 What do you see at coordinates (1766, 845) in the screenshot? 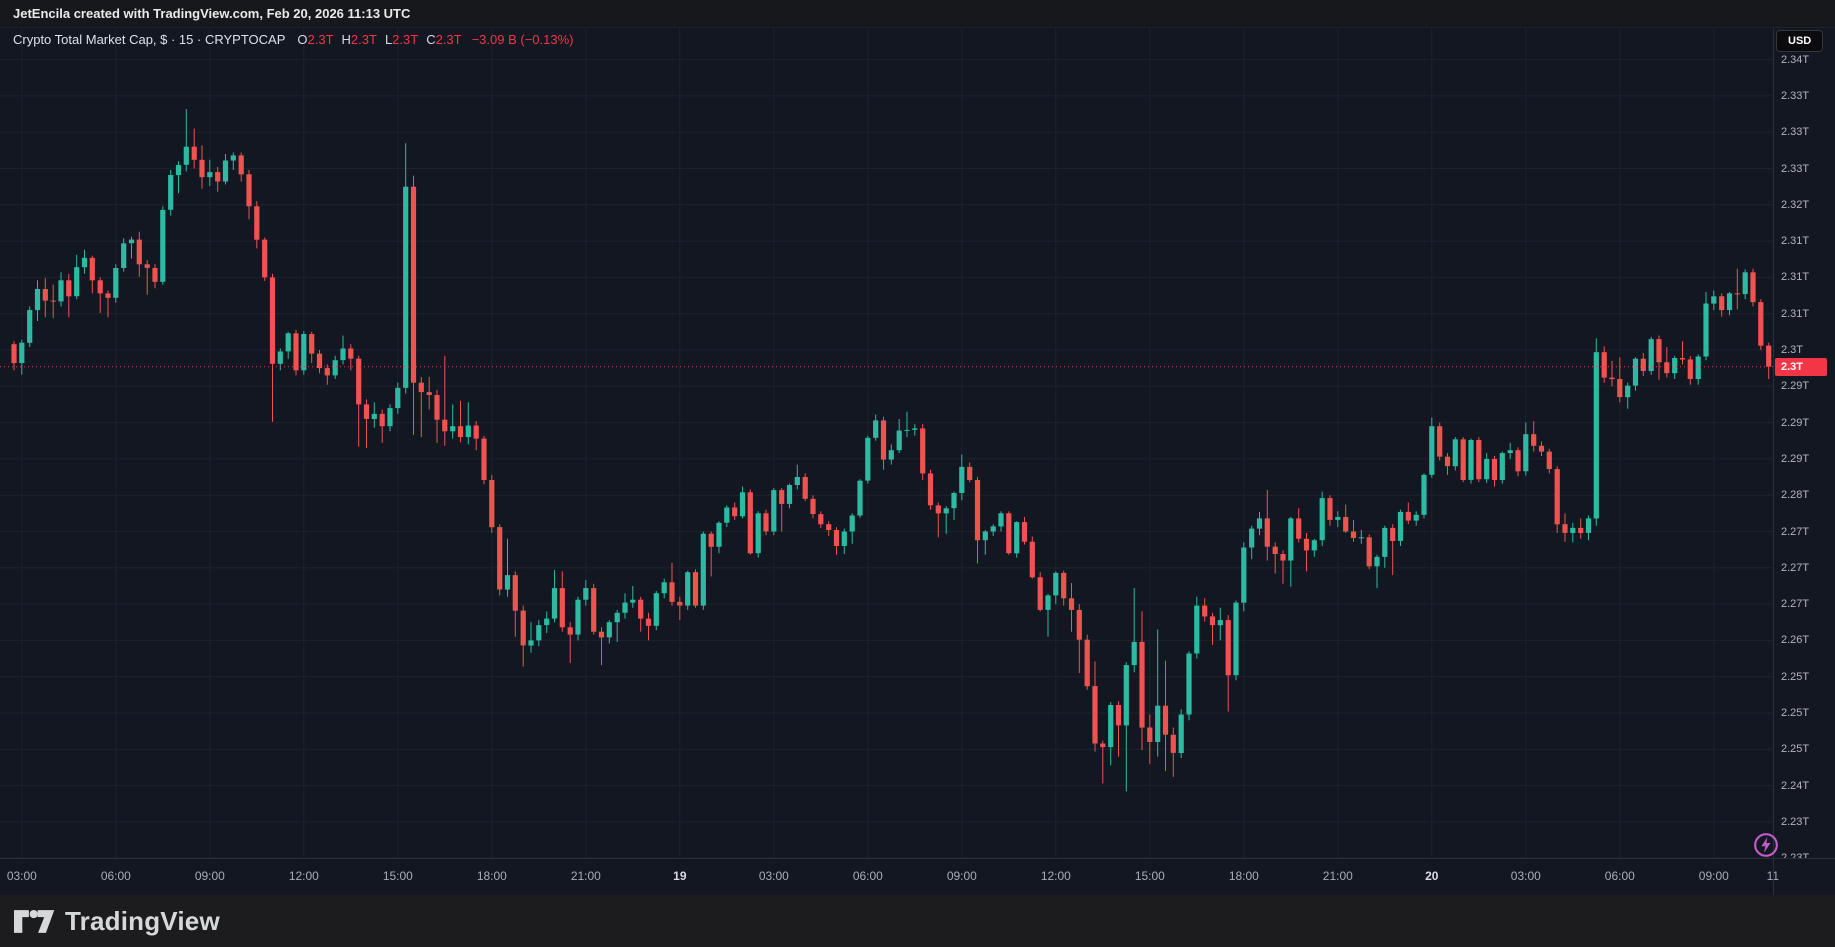
I see `lightning-icon` at bounding box center [1766, 845].